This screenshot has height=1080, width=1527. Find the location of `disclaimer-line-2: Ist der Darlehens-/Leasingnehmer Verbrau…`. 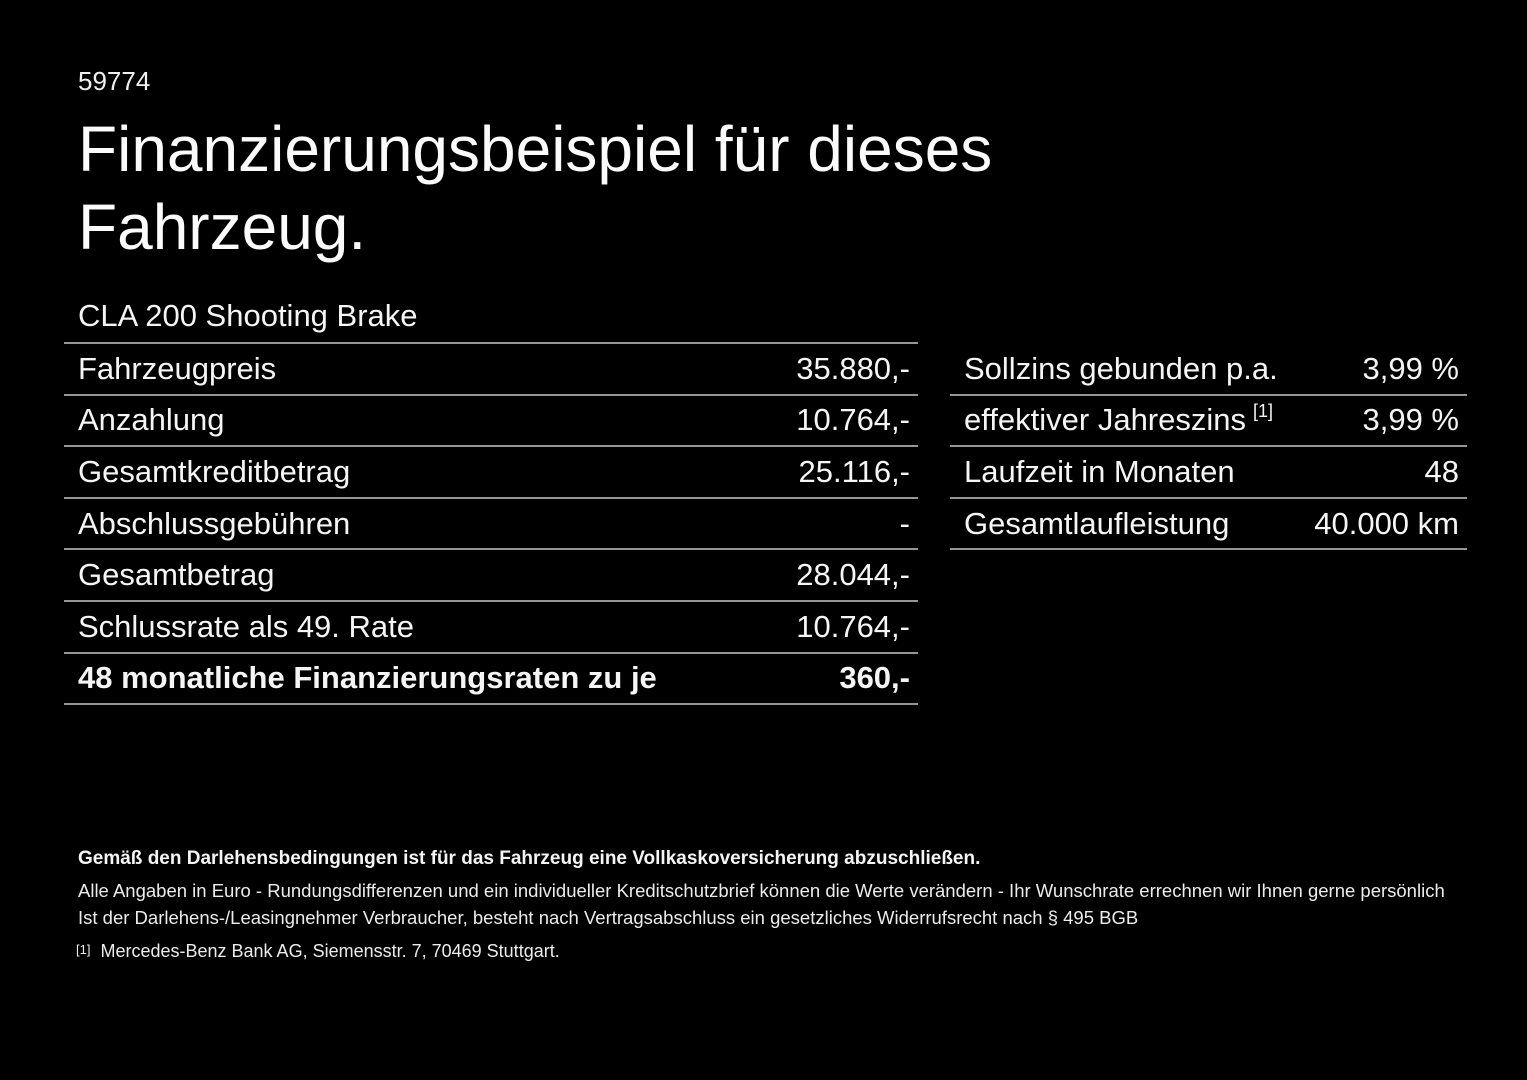

disclaimer-line-2: Ist der Darlehens-/Leasingnehmer Verbrau… is located at coordinates (608, 917).